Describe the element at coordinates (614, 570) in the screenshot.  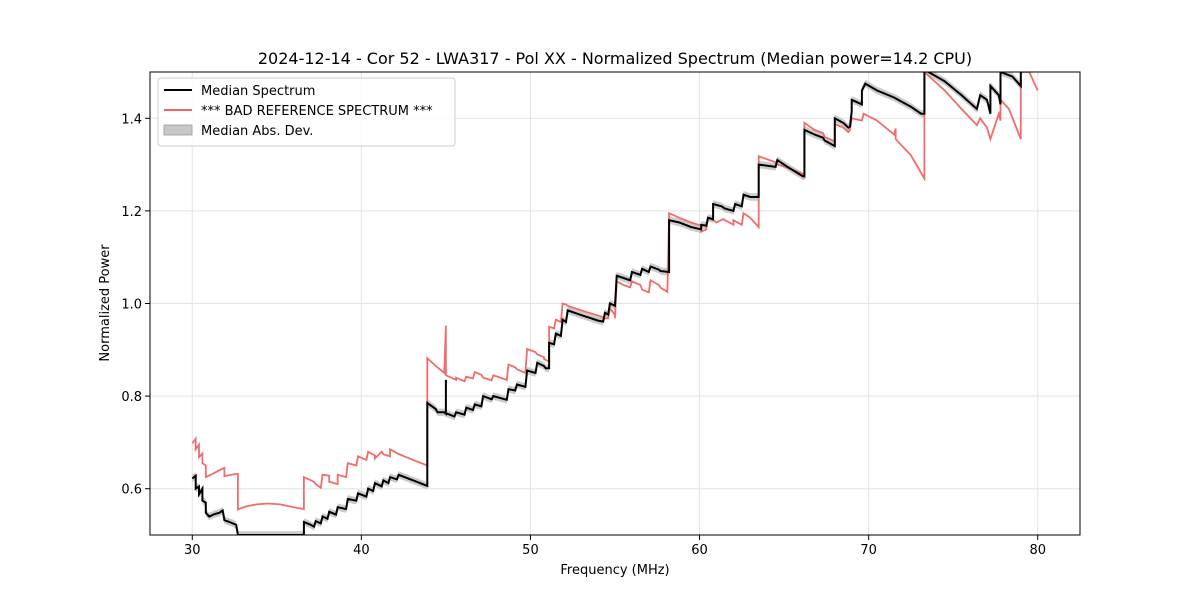
I see `x-axis-label: Frequency (MHz)` at that location.